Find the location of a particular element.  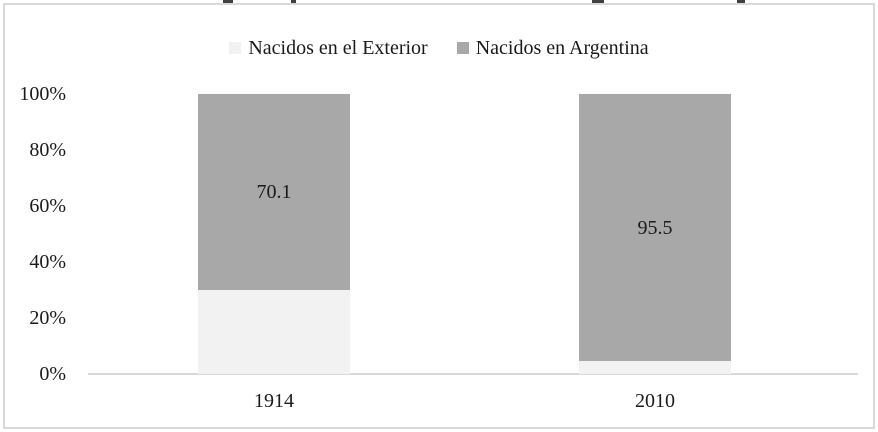

legend-item-argentina: Nacidos en Argentina is located at coordinates (552, 48).